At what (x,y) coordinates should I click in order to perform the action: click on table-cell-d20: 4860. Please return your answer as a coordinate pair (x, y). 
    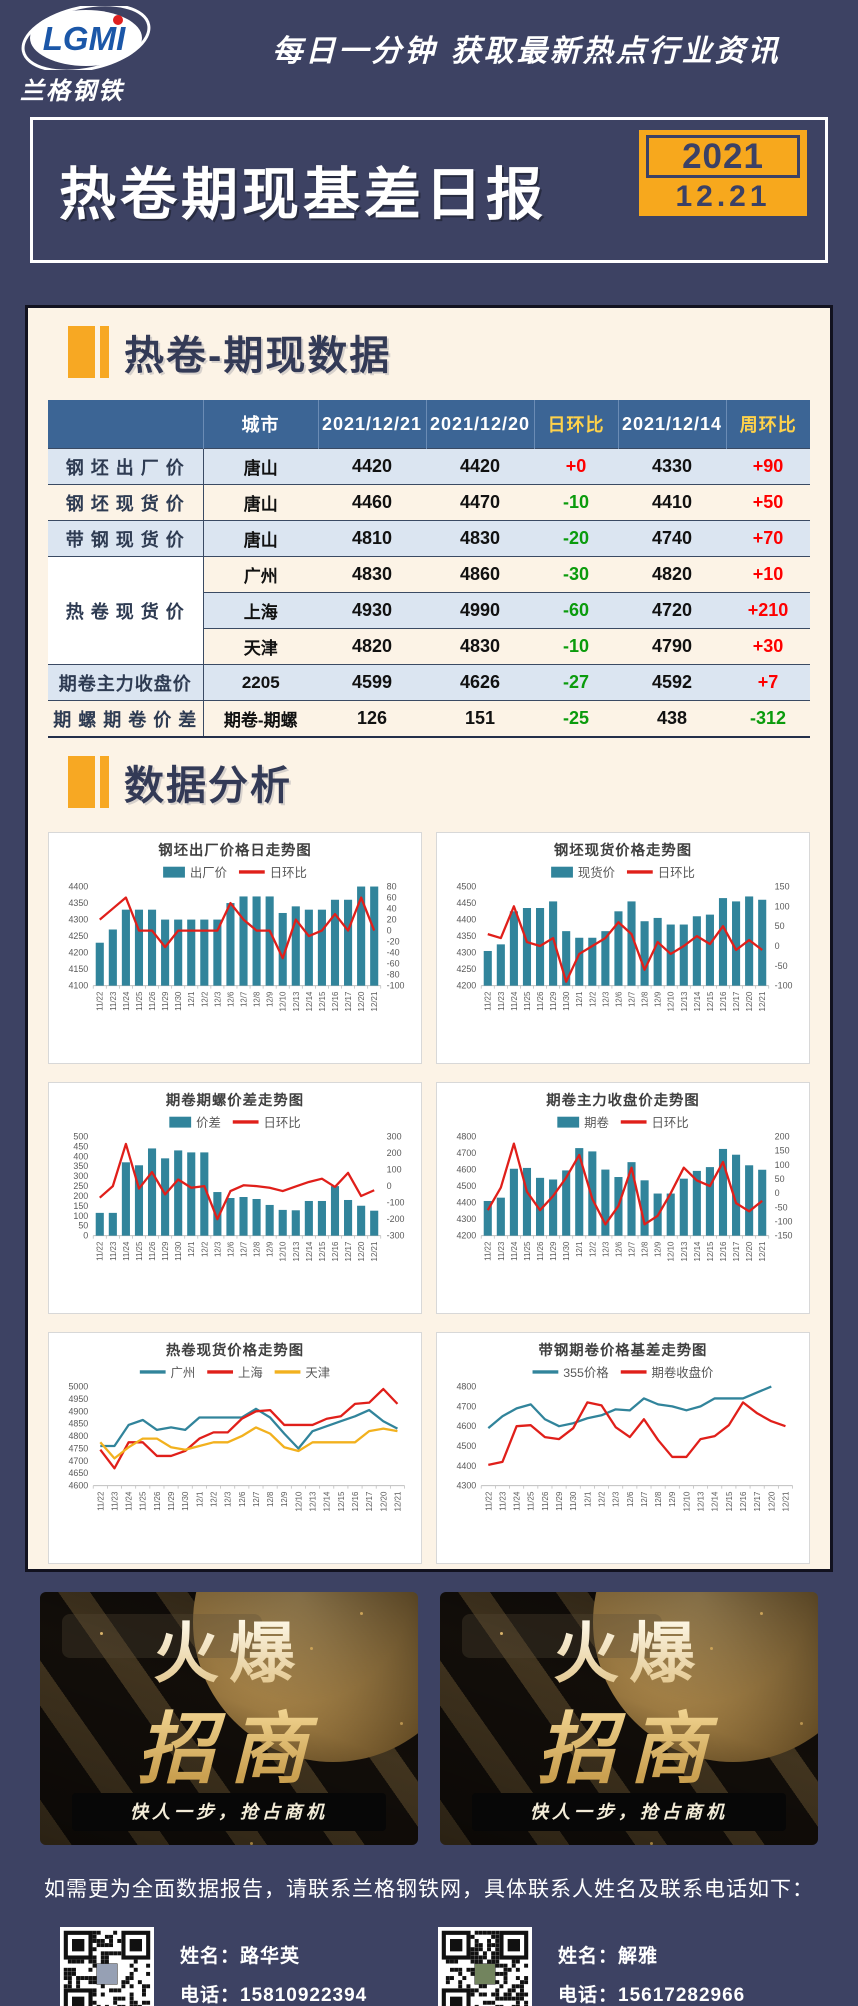
    Looking at the image, I should click on (480, 574).